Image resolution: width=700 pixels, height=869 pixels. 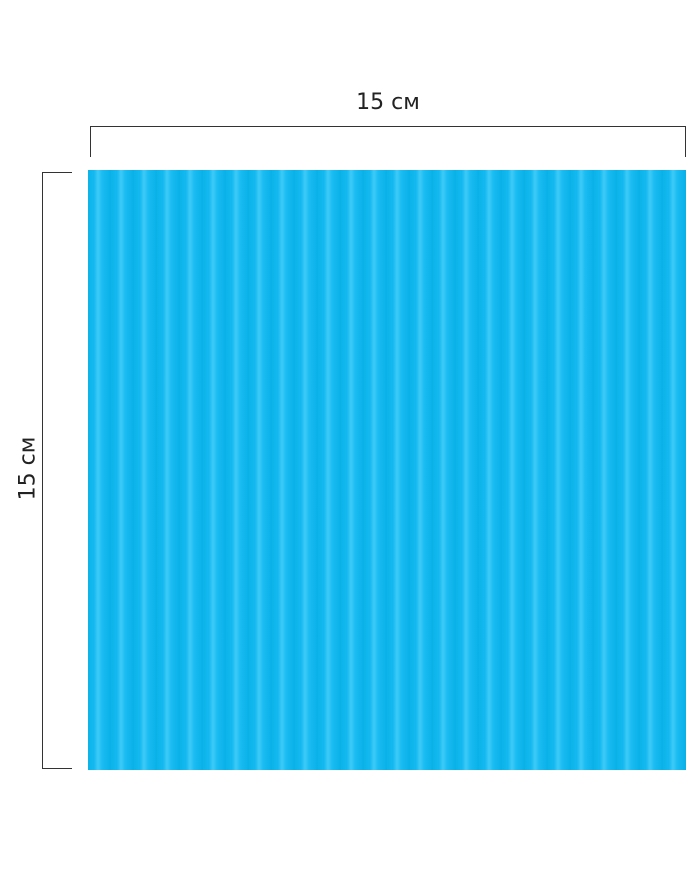 What do you see at coordinates (388, 141) in the screenshot?
I see `width-dimension-bracket` at bounding box center [388, 141].